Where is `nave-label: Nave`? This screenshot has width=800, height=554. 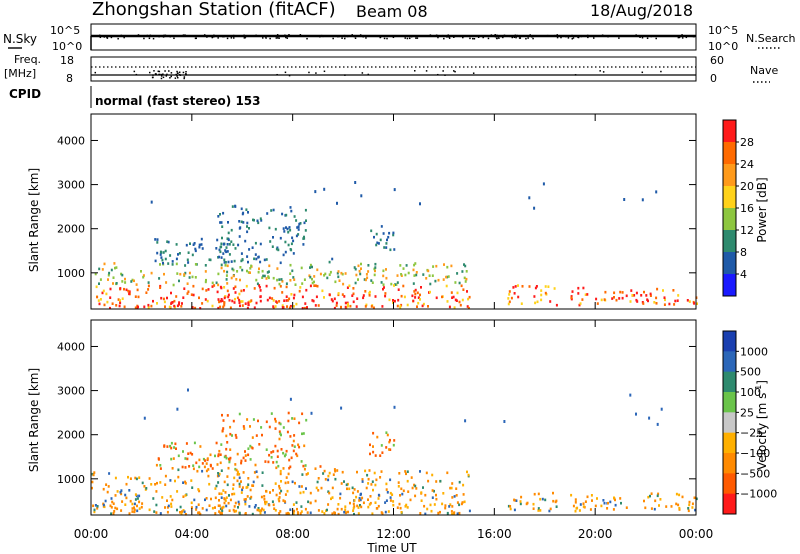 nave-label: Nave is located at coordinates (764, 70).